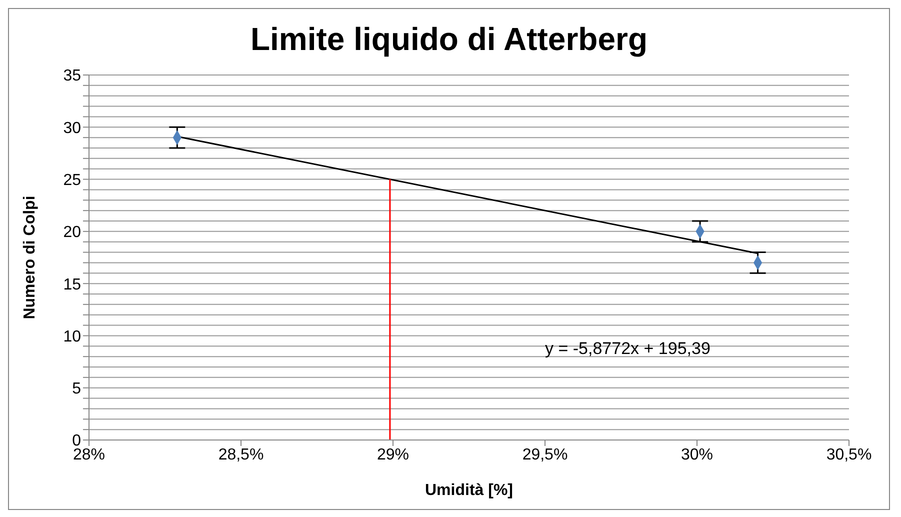  Describe the element at coordinates (393, 455) in the screenshot. I see `x-tick-label: 29%` at that location.